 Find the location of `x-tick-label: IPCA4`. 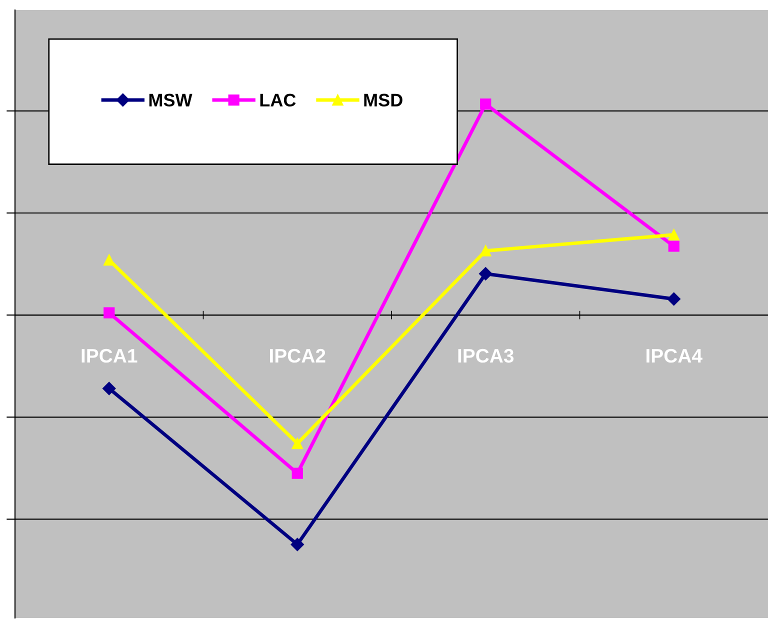

x-tick-label: IPCA4 is located at coordinates (674, 355).